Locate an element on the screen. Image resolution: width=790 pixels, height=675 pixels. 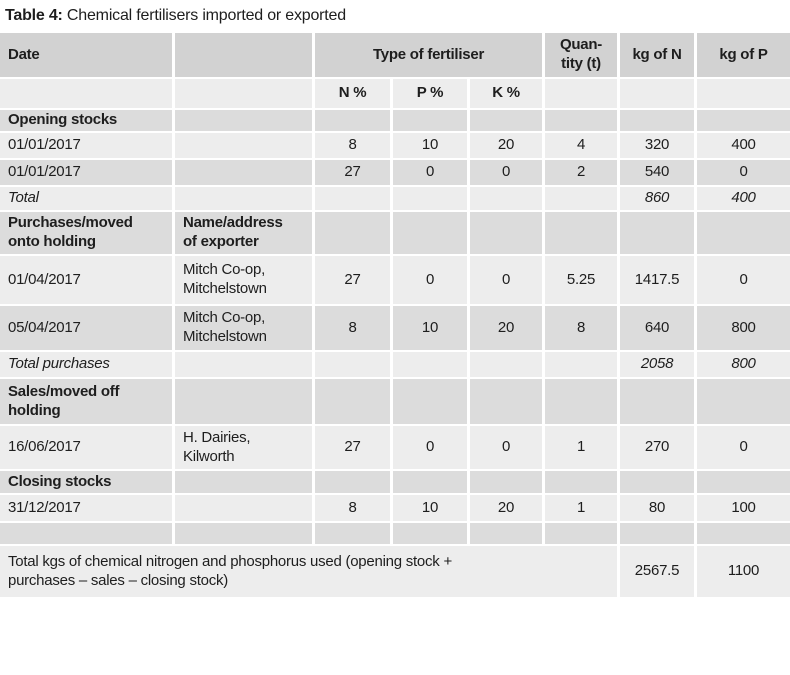
table-row: Total 860 400 is located at coordinates (395, 198).